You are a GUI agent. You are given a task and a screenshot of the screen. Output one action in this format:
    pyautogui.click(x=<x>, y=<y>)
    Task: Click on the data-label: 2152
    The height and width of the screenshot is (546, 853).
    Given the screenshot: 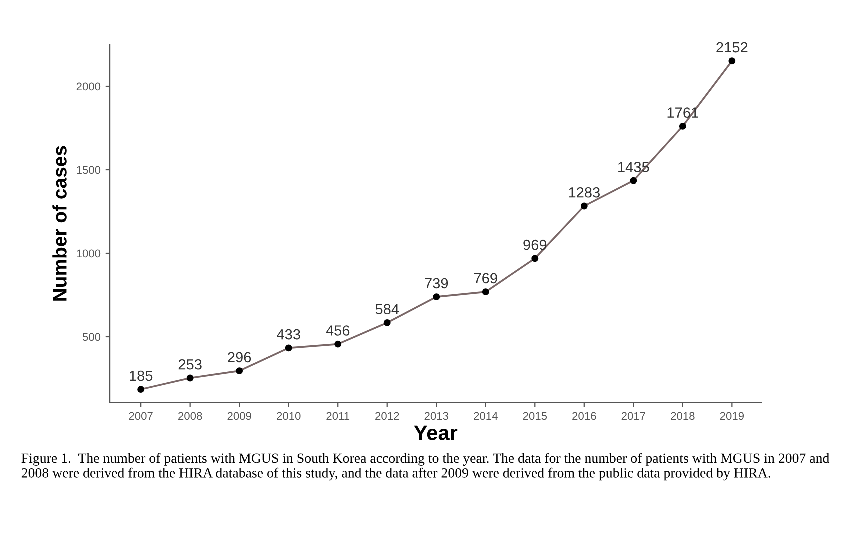 What is the action you would take?
    pyautogui.click(x=732, y=47)
    